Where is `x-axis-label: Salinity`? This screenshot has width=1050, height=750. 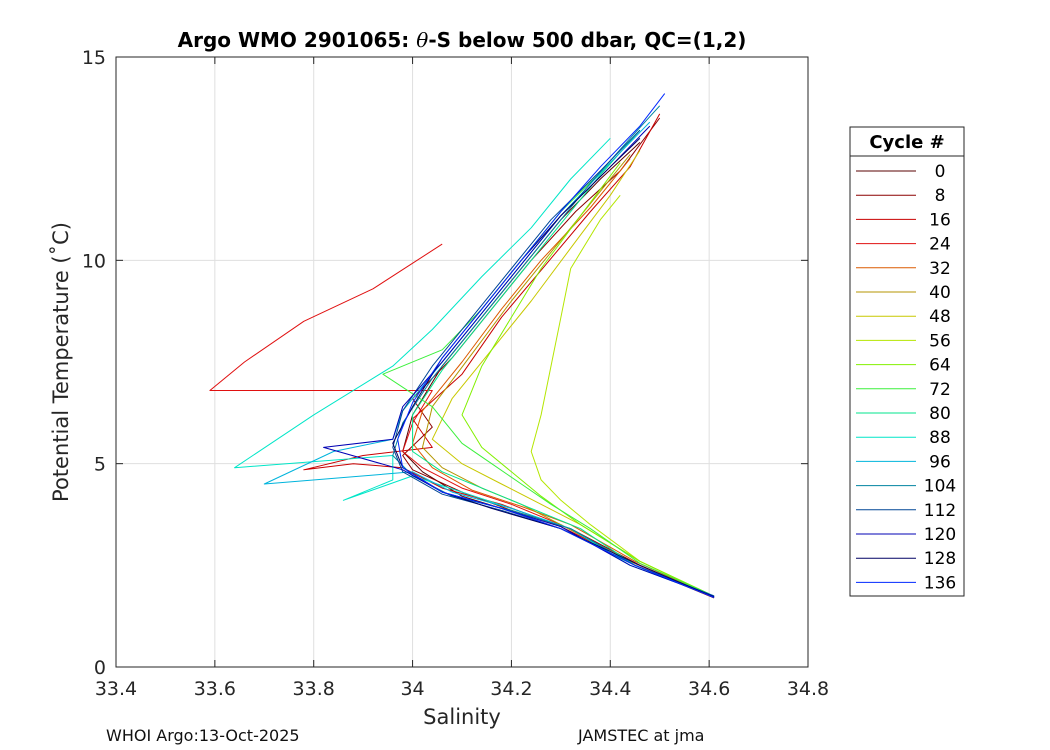 x-axis-label: Salinity is located at coordinates (462, 717).